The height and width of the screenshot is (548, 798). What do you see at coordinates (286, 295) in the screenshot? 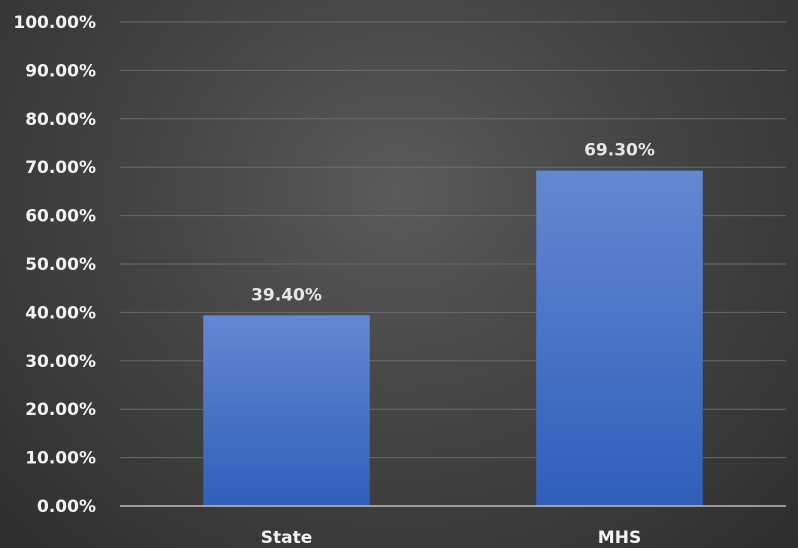
I see `data-label-state: 39.40%` at bounding box center [286, 295].